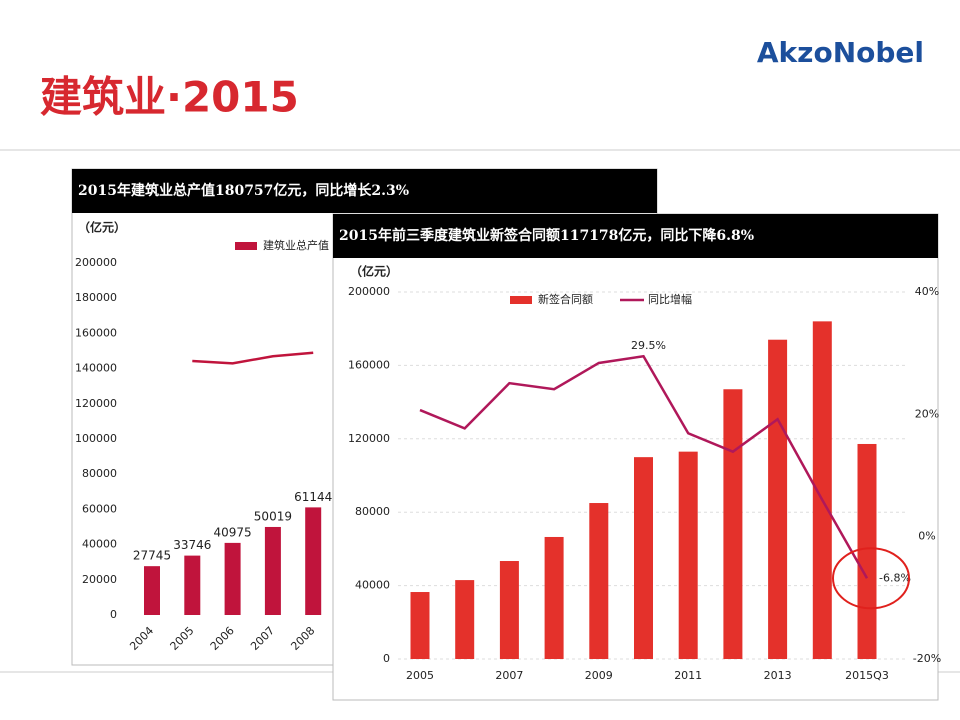  I want to click on value-label: 27745, so click(152, 556).